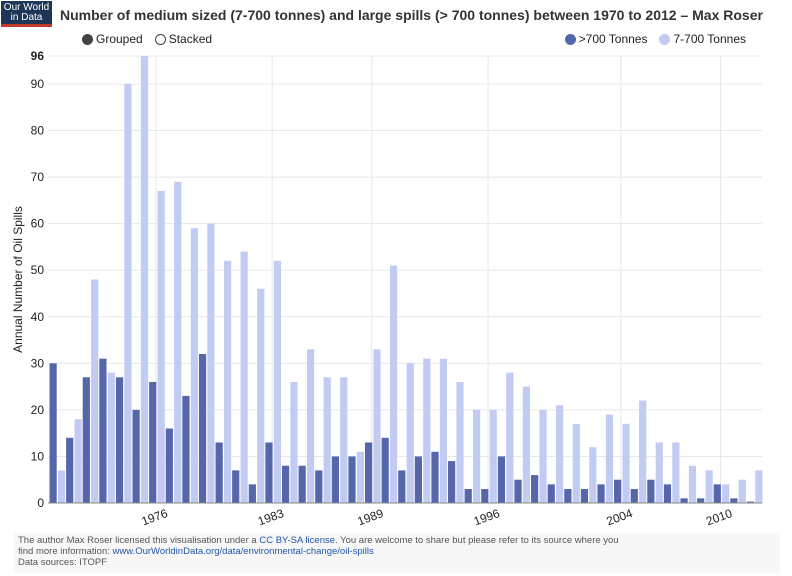 The width and height of the screenshot is (792, 576). Describe the element at coordinates (297, 540) in the screenshot. I see `license-link: CC BY-SA license` at that location.